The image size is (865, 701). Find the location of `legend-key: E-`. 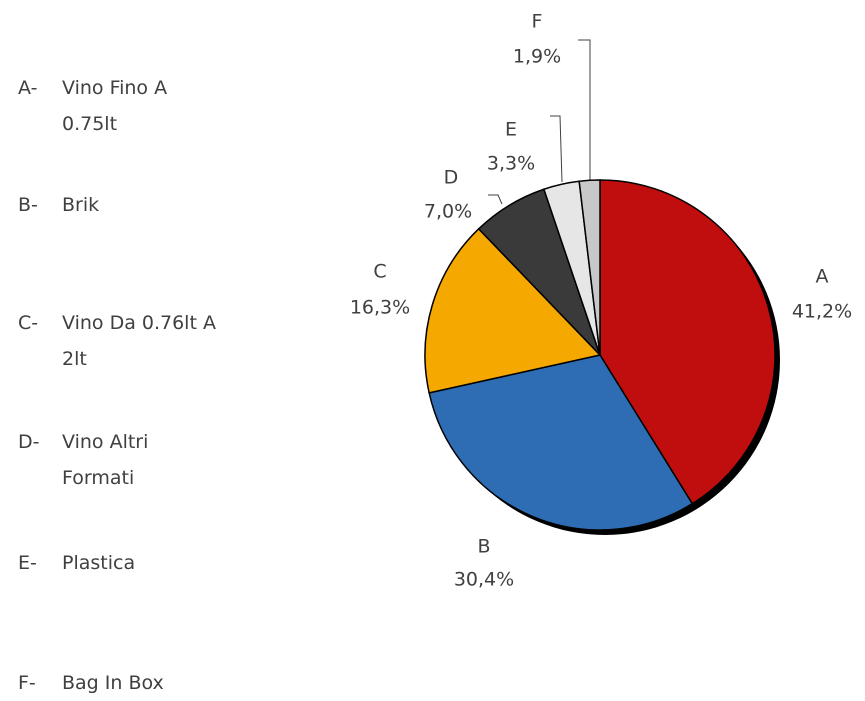

legend-key: E- is located at coordinates (27, 563).